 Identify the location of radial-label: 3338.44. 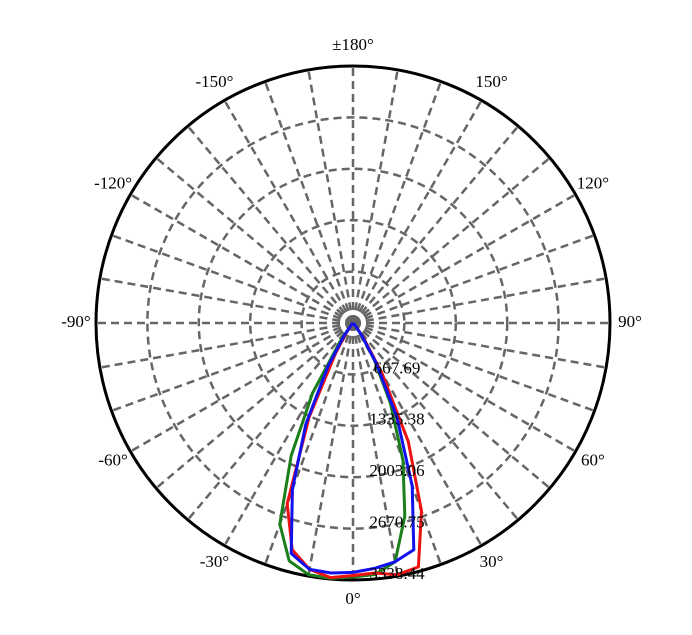
(397, 573).